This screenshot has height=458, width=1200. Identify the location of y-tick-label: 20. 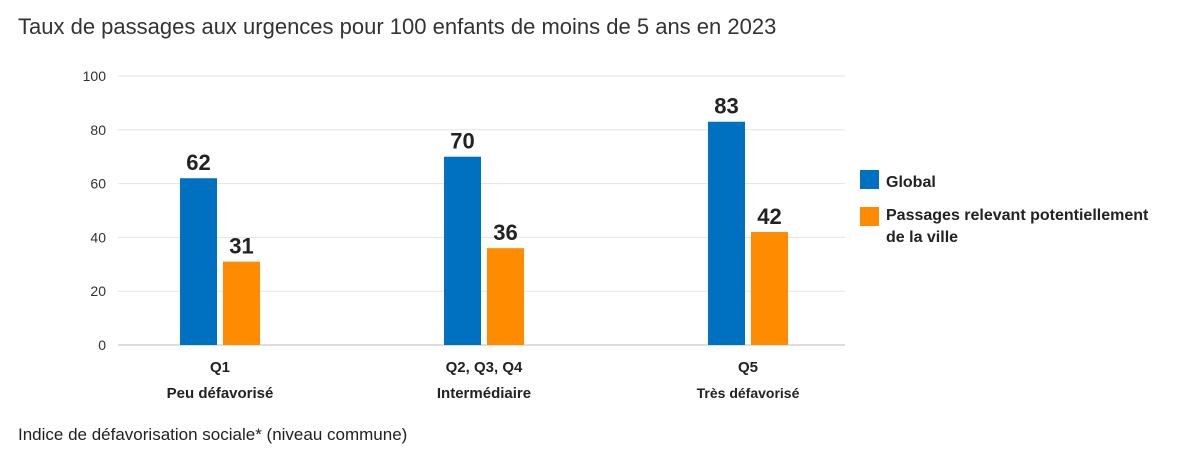
(98, 291).